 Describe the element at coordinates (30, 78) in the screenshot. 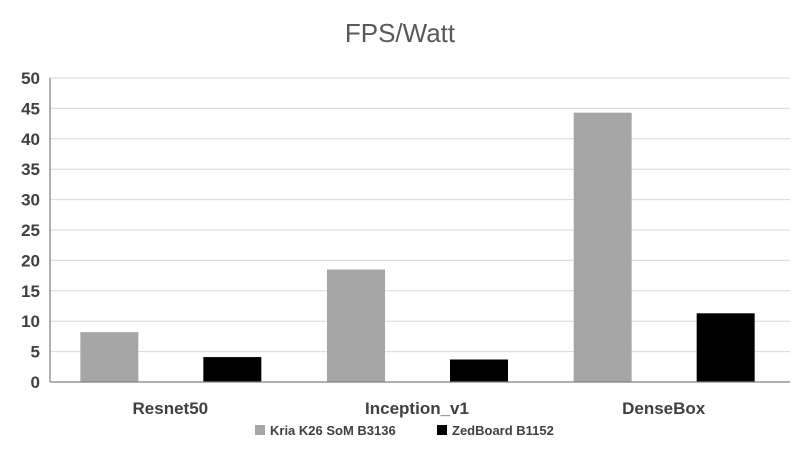

I see `y-tick-label: 50` at that location.